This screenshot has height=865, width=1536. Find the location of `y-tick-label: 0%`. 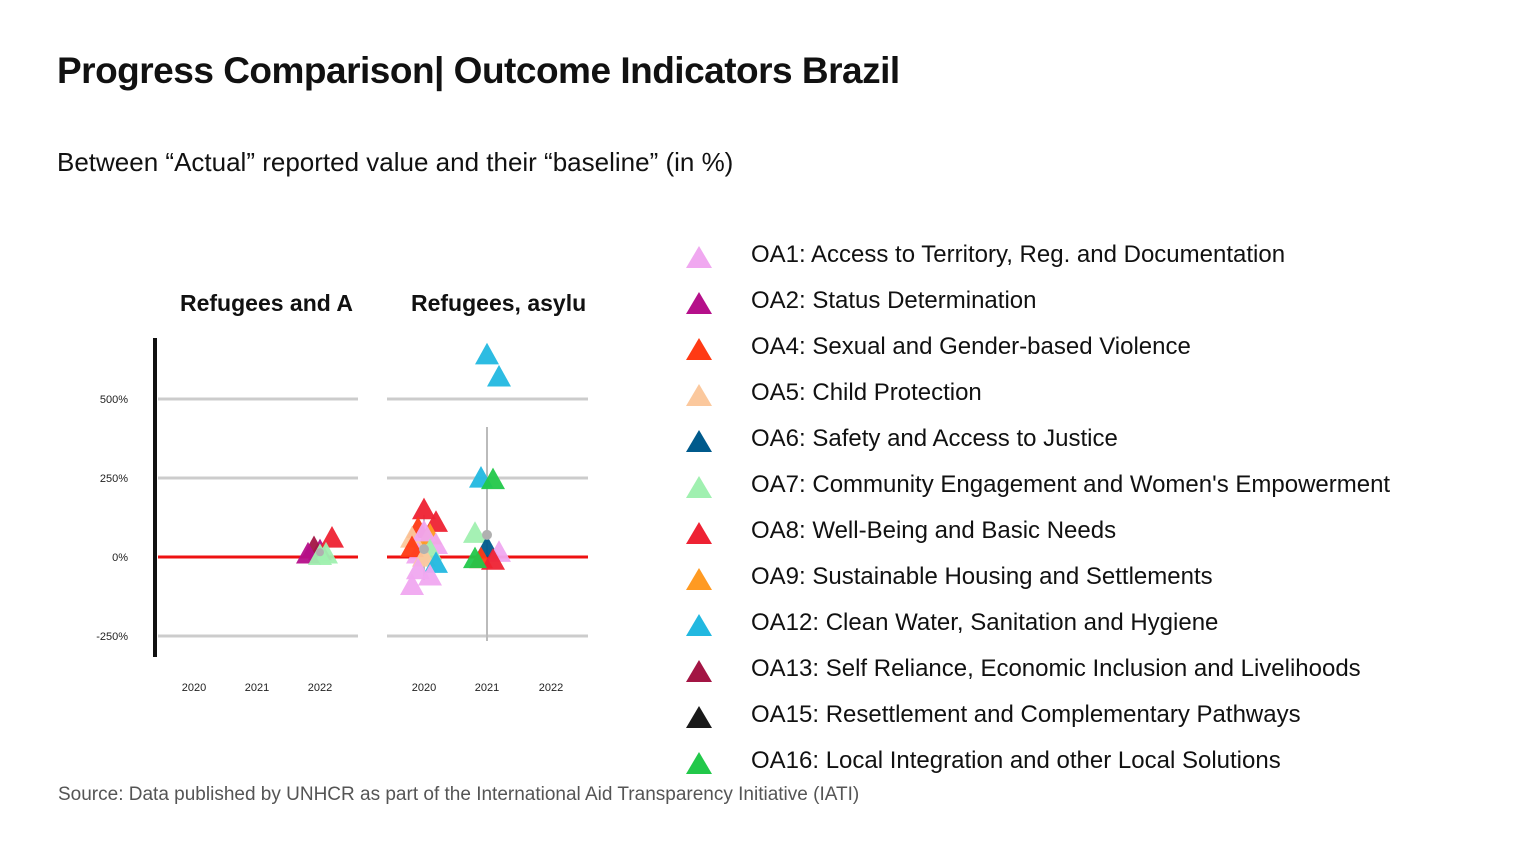

y-tick-label: 0% is located at coordinates (120, 558).